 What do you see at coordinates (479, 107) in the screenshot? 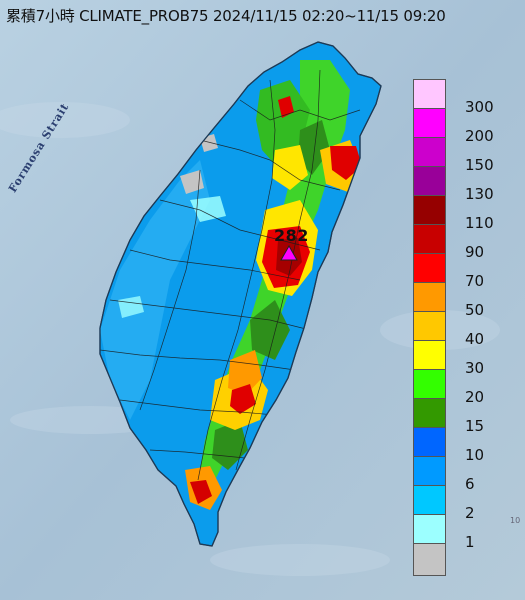
I see `legend-label: 300` at bounding box center [479, 107].